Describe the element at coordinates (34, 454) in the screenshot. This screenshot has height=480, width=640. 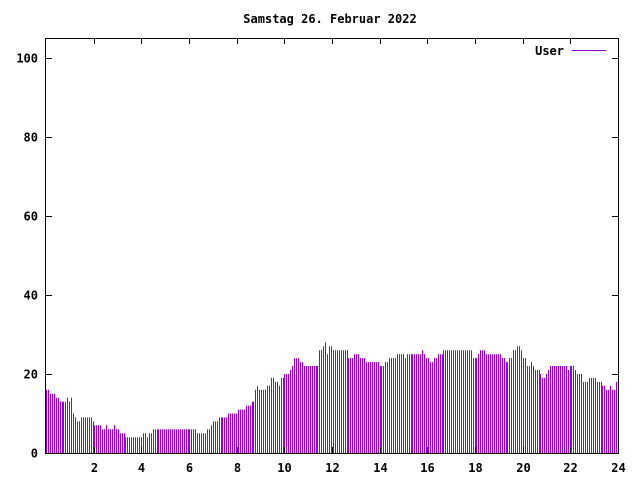
I see `y-tick-label: 0` at that location.